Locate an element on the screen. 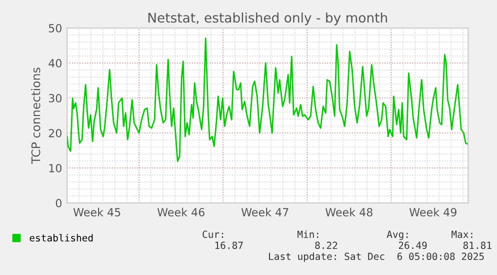 Image resolution: width=497 pixels, height=275 pixels. y-tick-label: 30 is located at coordinates (55, 98).